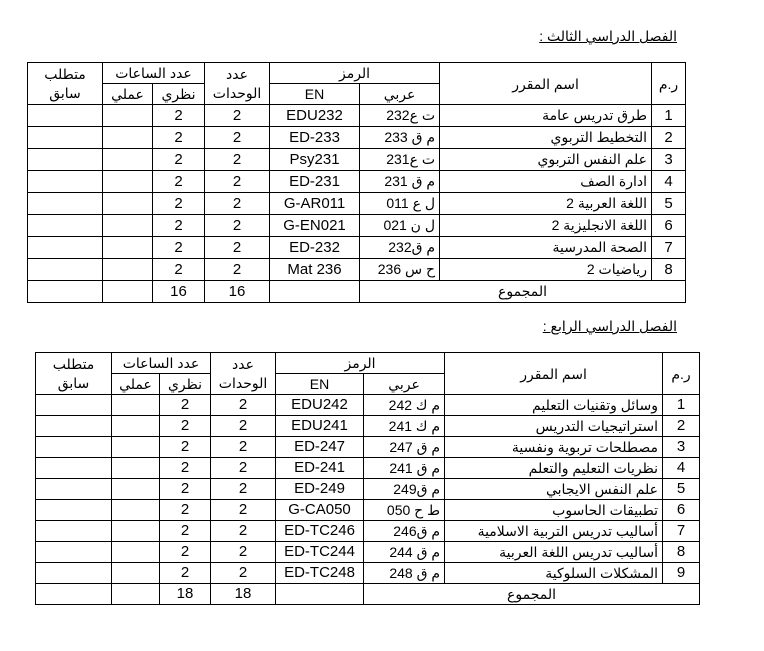 The height and width of the screenshot is (651, 764). Describe the element at coordinates (404, 552) in the screenshot. I see `code-arabic: م ق 244` at that location.